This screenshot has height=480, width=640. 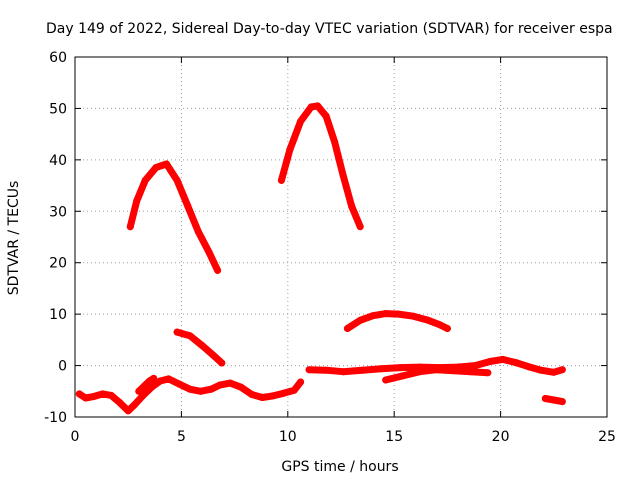 What do you see at coordinates (75, 437) in the screenshot?
I see `x-tick-label: 0` at bounding box center [75, 437].